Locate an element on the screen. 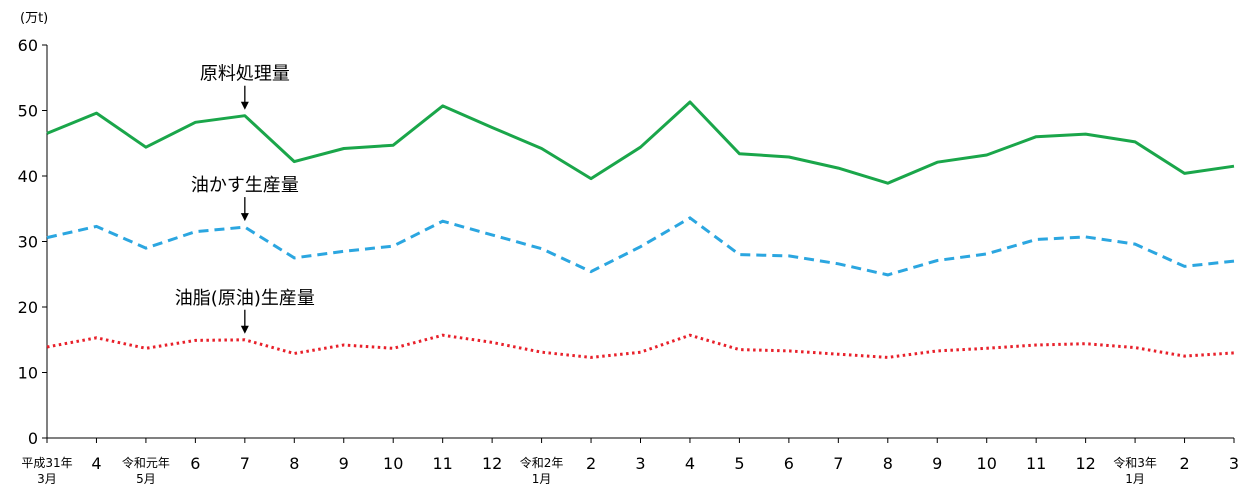 The width and height of the screenshot is (1240, 487). annotation-label: 油かす生産量 is located at coordinates (245, 185).